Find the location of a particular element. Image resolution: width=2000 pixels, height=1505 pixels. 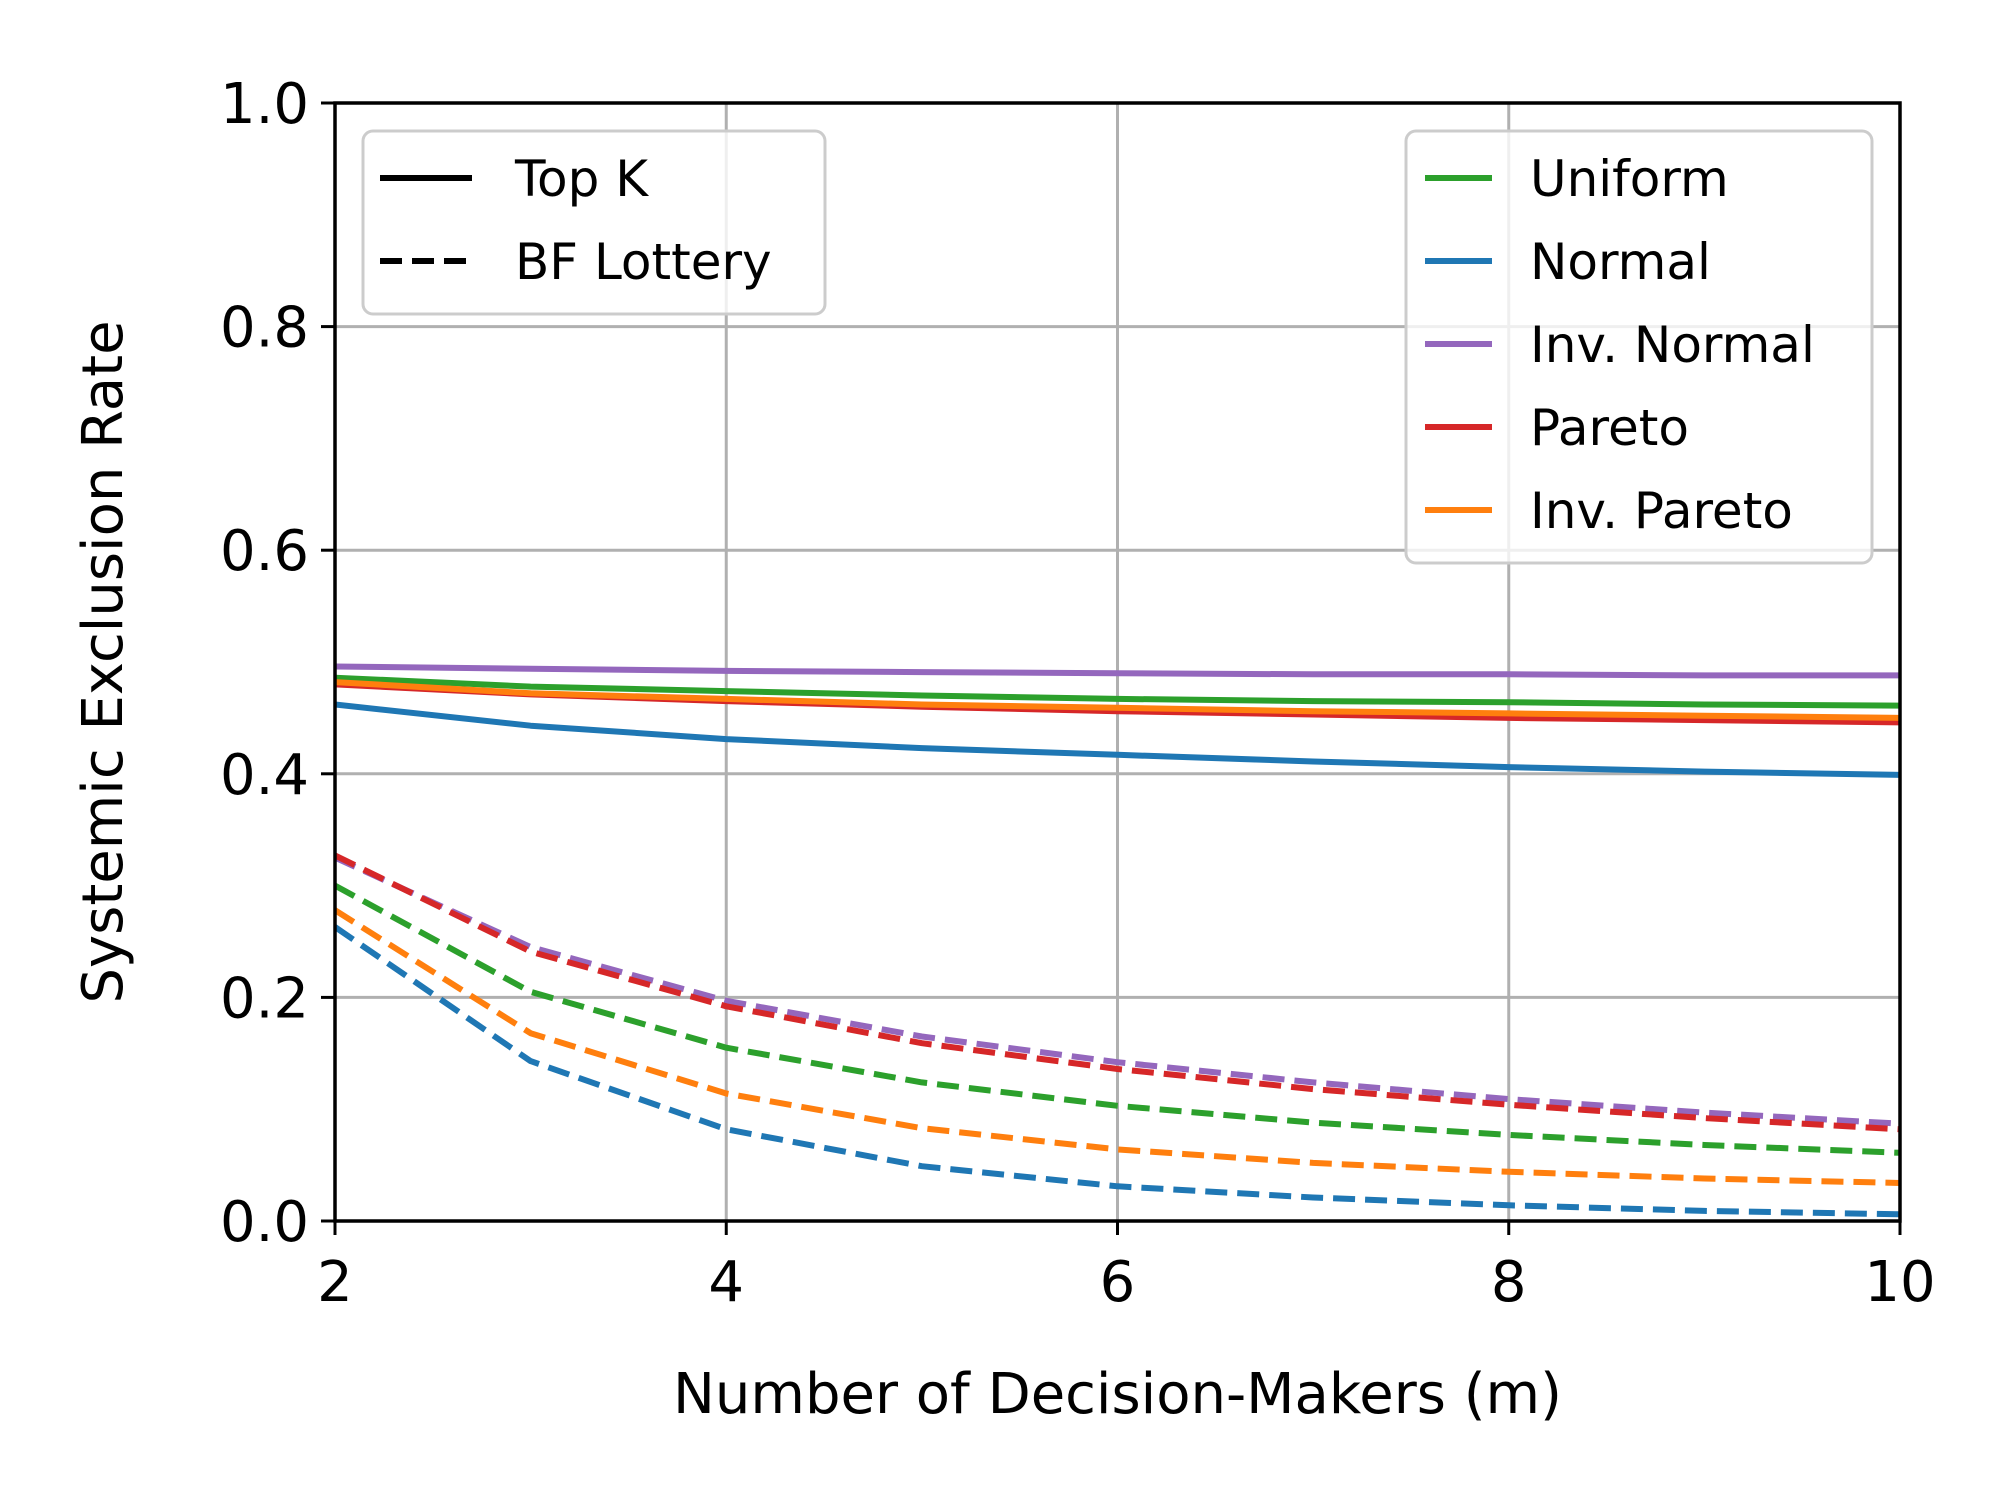

x-tick-label: 2 is located at coordinates (335, 1282).